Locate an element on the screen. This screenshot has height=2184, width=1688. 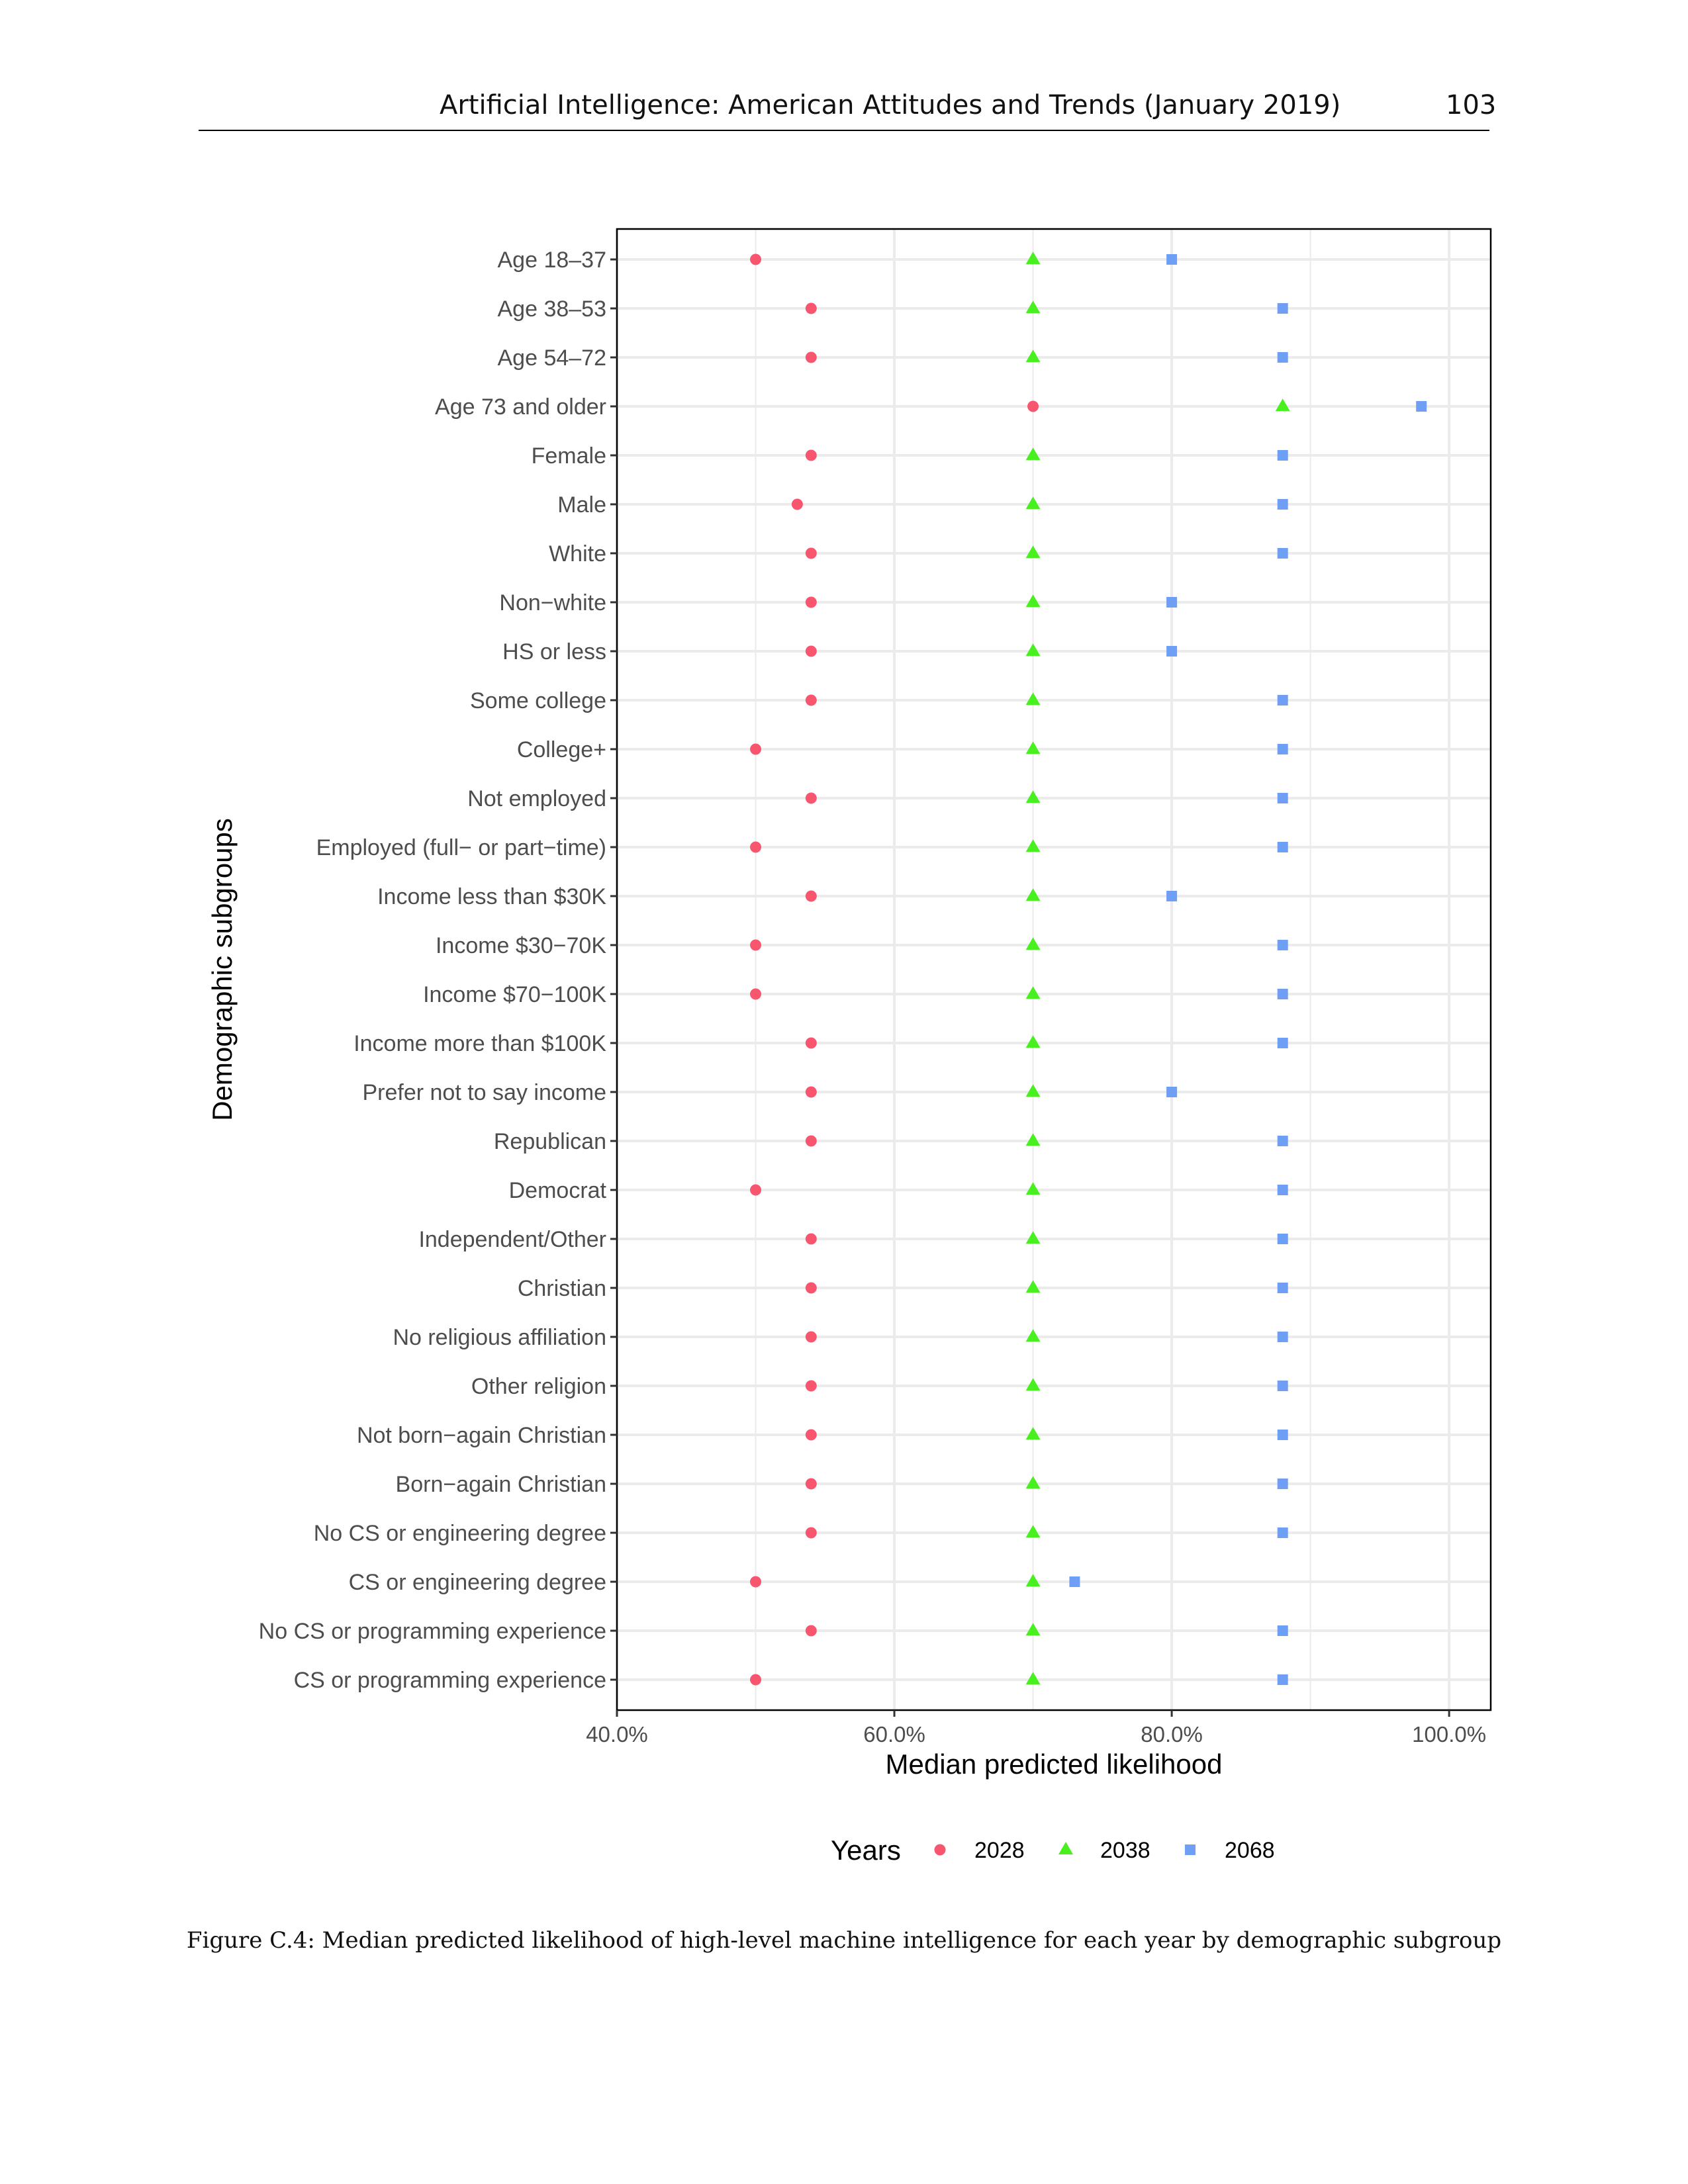
header-rule is located at coordinates (844, 130).